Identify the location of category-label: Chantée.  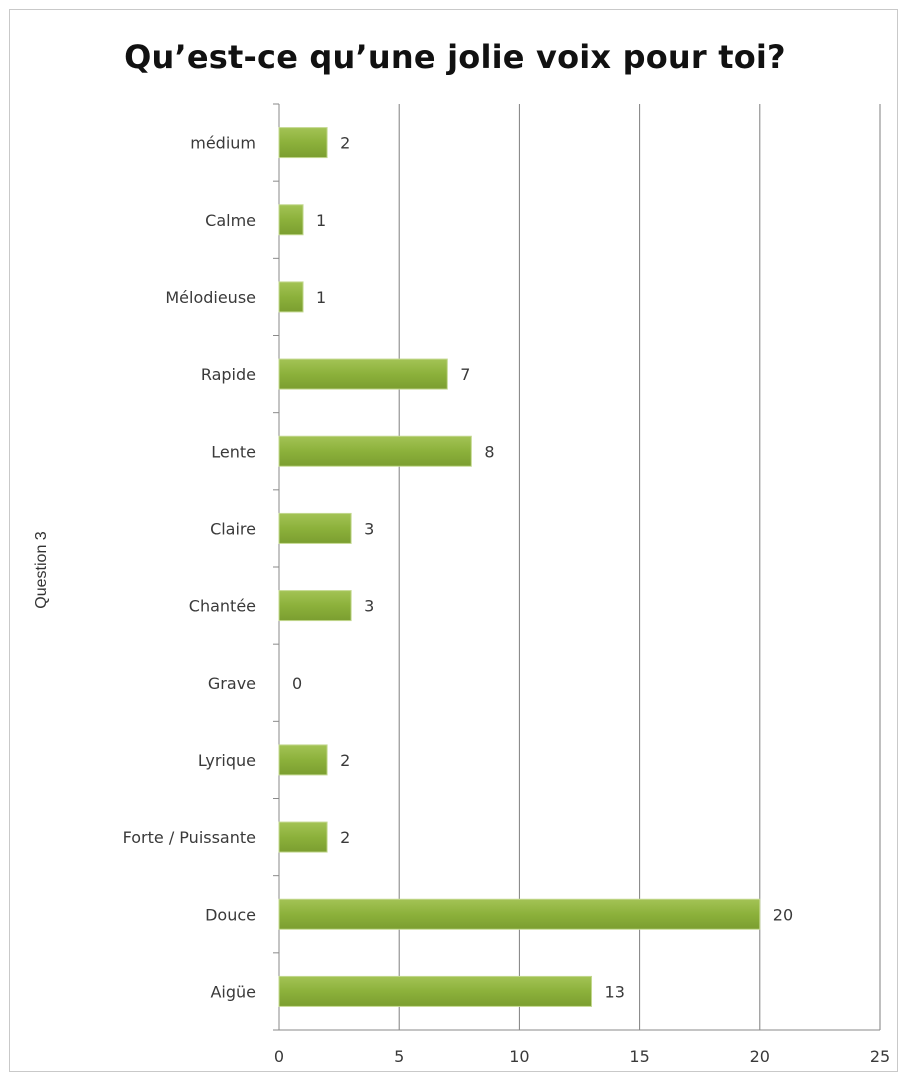
(222, 606).